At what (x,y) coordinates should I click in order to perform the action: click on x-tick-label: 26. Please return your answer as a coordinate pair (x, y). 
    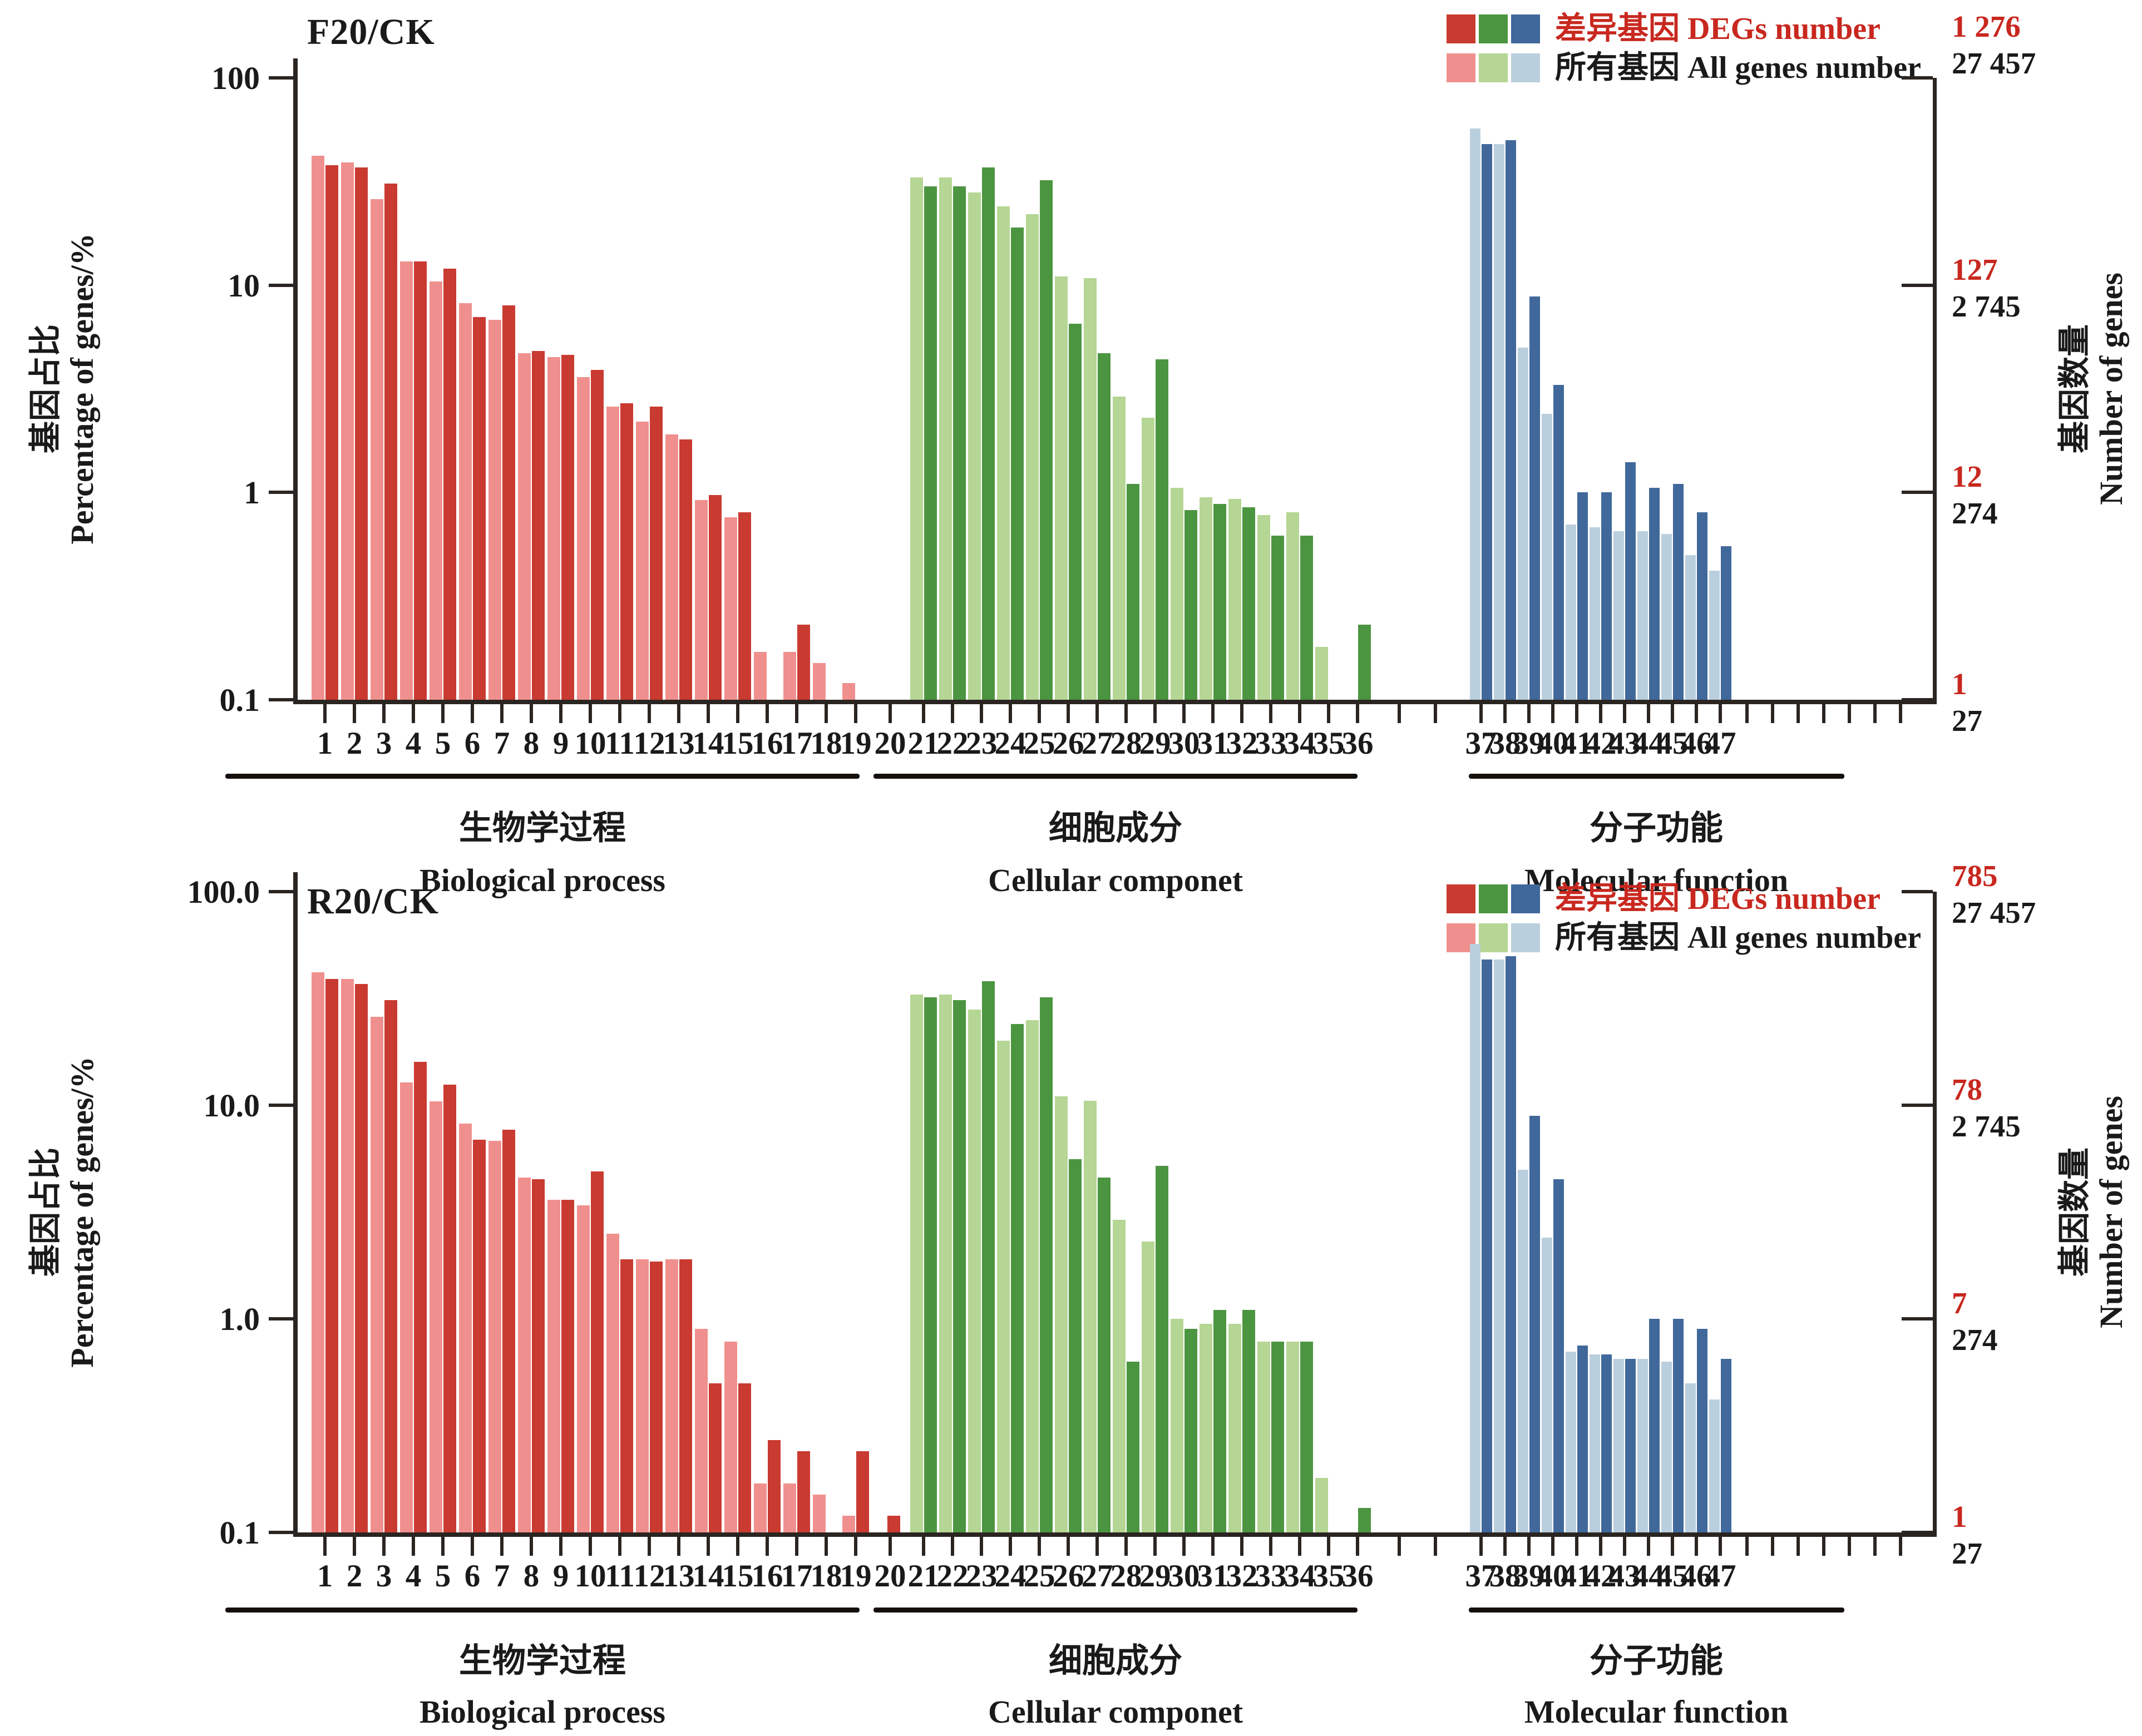
    Looking at the image, I should click on (1068, 743).